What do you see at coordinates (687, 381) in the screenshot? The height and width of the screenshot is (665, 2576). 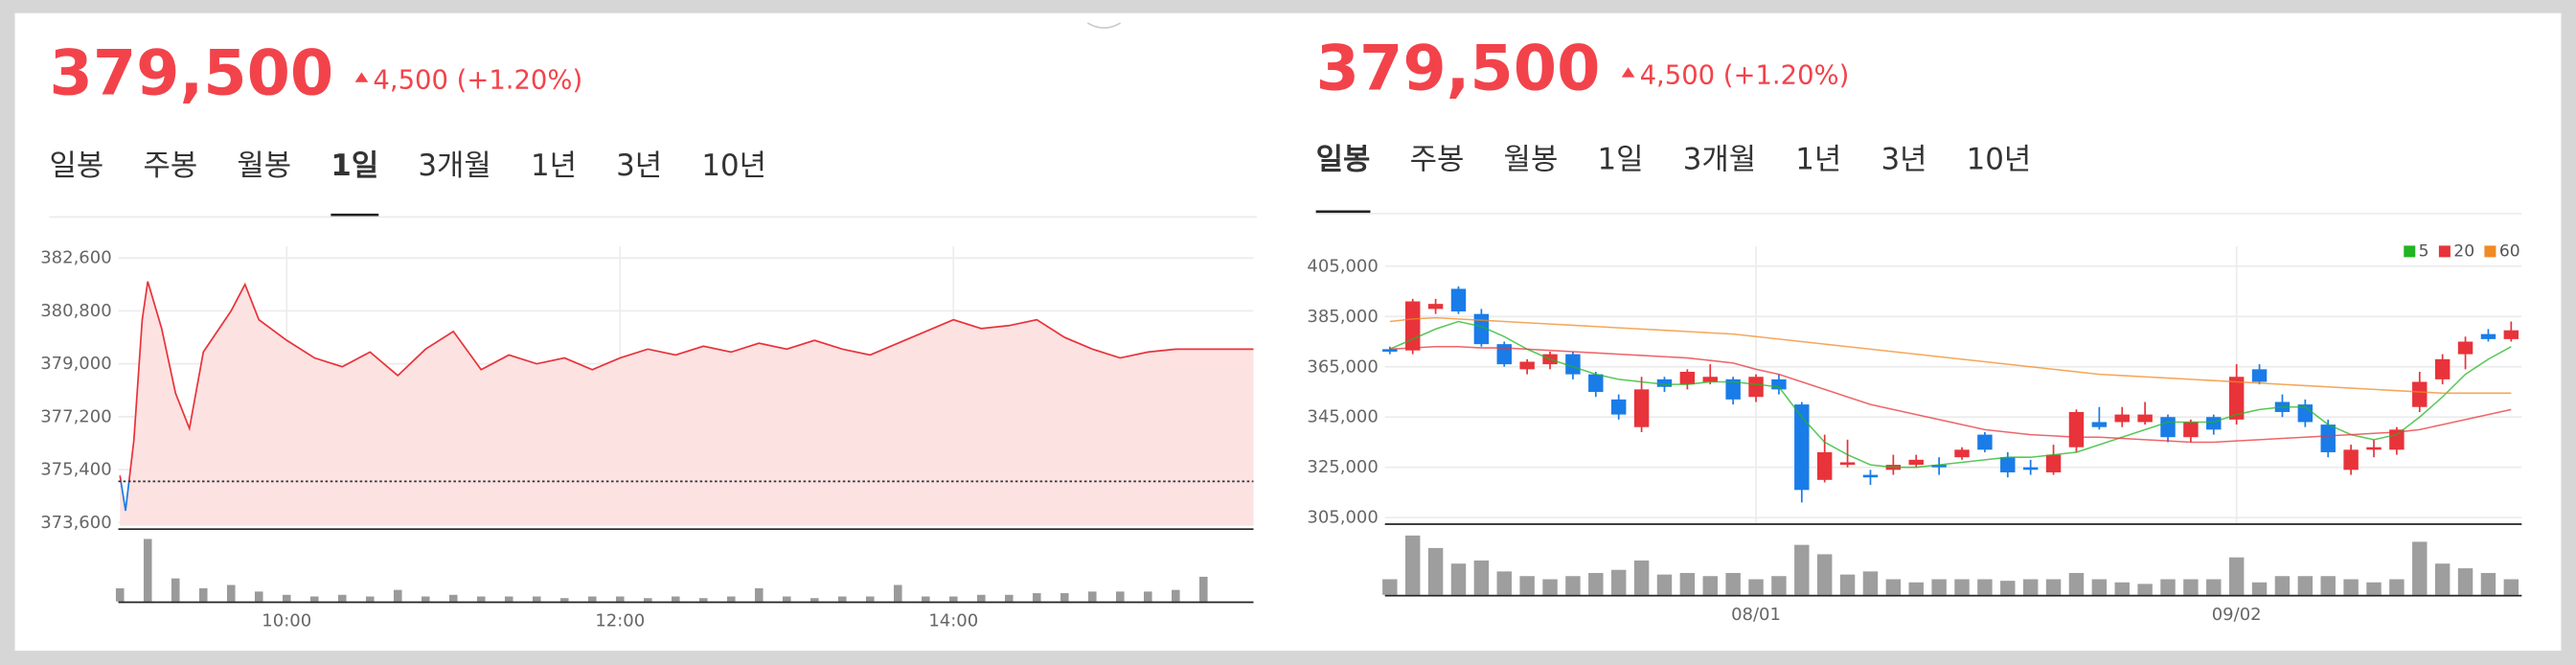 I see `price-line` at bounding box center [687, 381].